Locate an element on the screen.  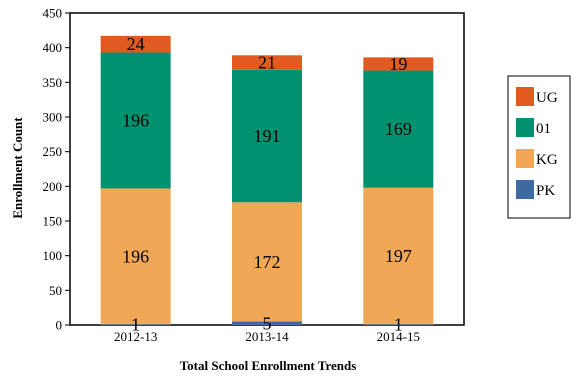
y-tick-label: 200 is located at coordinates (53, 186).